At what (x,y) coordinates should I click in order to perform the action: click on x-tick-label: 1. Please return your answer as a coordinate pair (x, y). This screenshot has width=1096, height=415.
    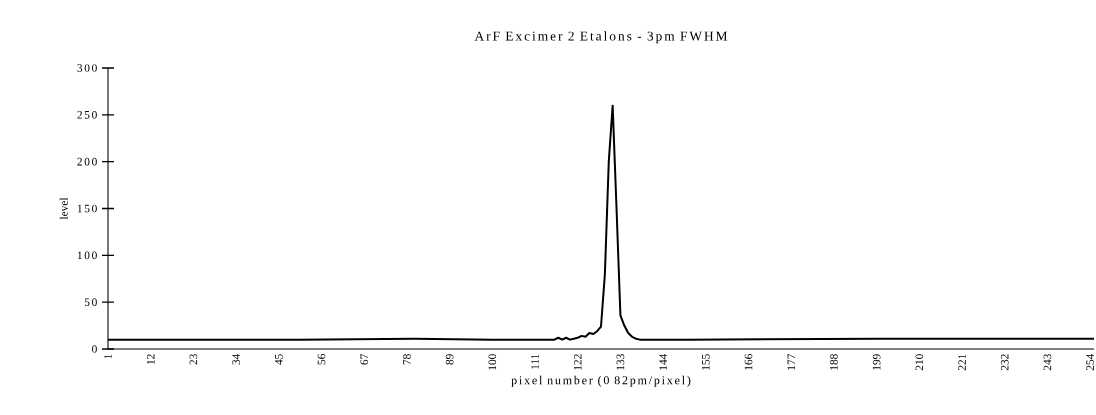
    Looking at the image, I should click on (108, 356).